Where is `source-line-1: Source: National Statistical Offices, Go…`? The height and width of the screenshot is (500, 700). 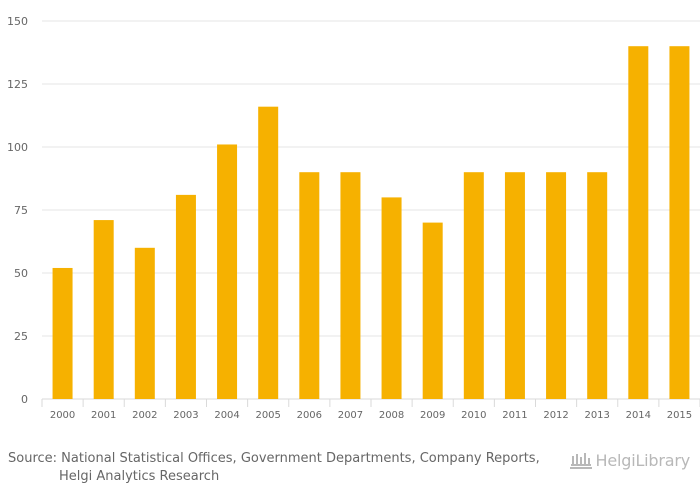
source-line-1: Source: National Statistical Offices, Go… is located at coordinates (274, 458).